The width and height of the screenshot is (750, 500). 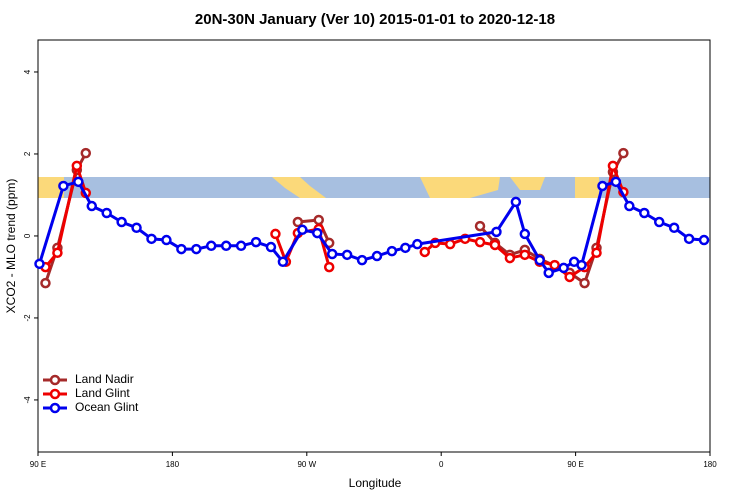 What do you see at coordinates (306, 464) in the screenshot?
I see `x-tick-label: 90 W` at bounding box center [306, 464].